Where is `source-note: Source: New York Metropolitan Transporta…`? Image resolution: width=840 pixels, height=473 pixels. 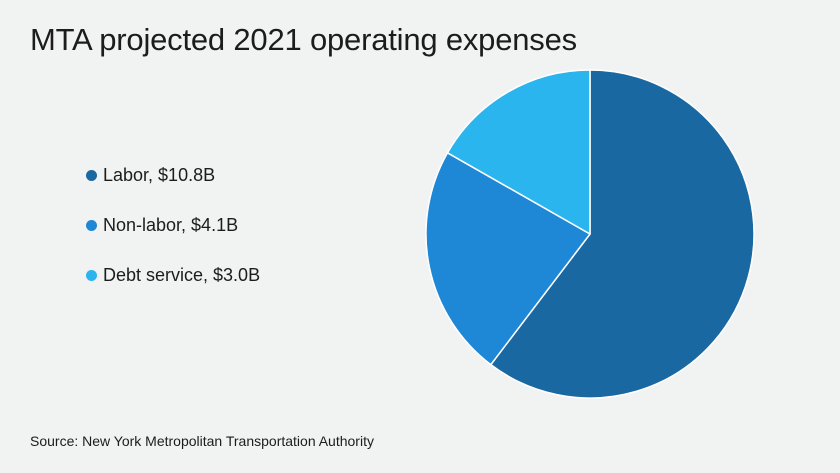
source-note: Source: New York Metropolitan Transporta… is located at coordinates (202, 441).